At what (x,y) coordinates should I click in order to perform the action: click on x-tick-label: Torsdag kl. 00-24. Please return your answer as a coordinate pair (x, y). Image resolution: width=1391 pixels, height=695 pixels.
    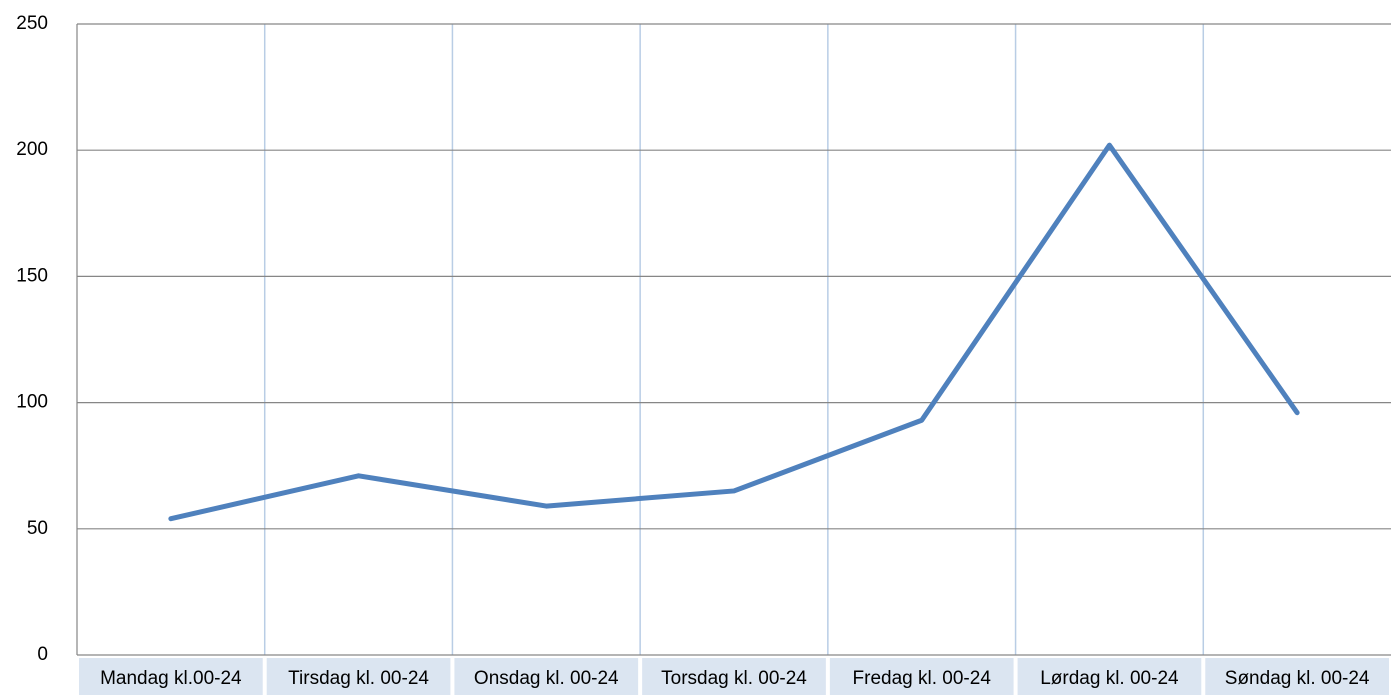
    Looking at the image, I should click on (734, 678).